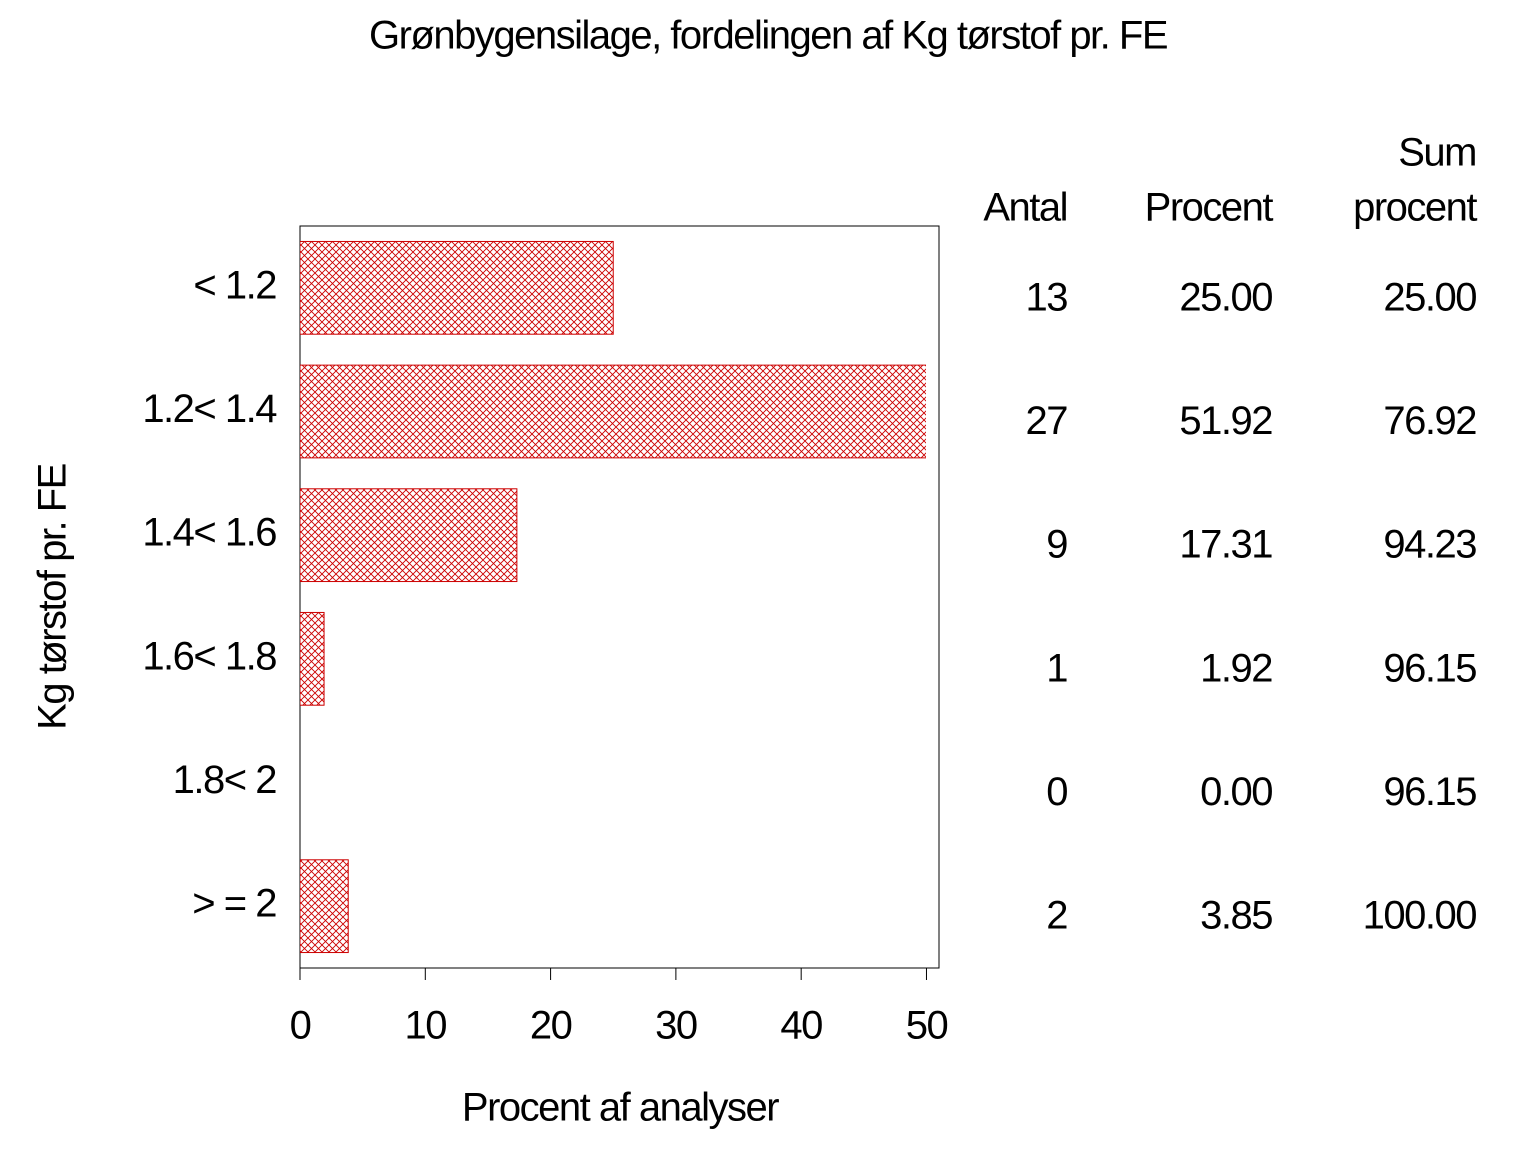 The height and width of the screenshot is (1152, 1536). I want to click on percent-cell: 3.85, so click(1236, 916).